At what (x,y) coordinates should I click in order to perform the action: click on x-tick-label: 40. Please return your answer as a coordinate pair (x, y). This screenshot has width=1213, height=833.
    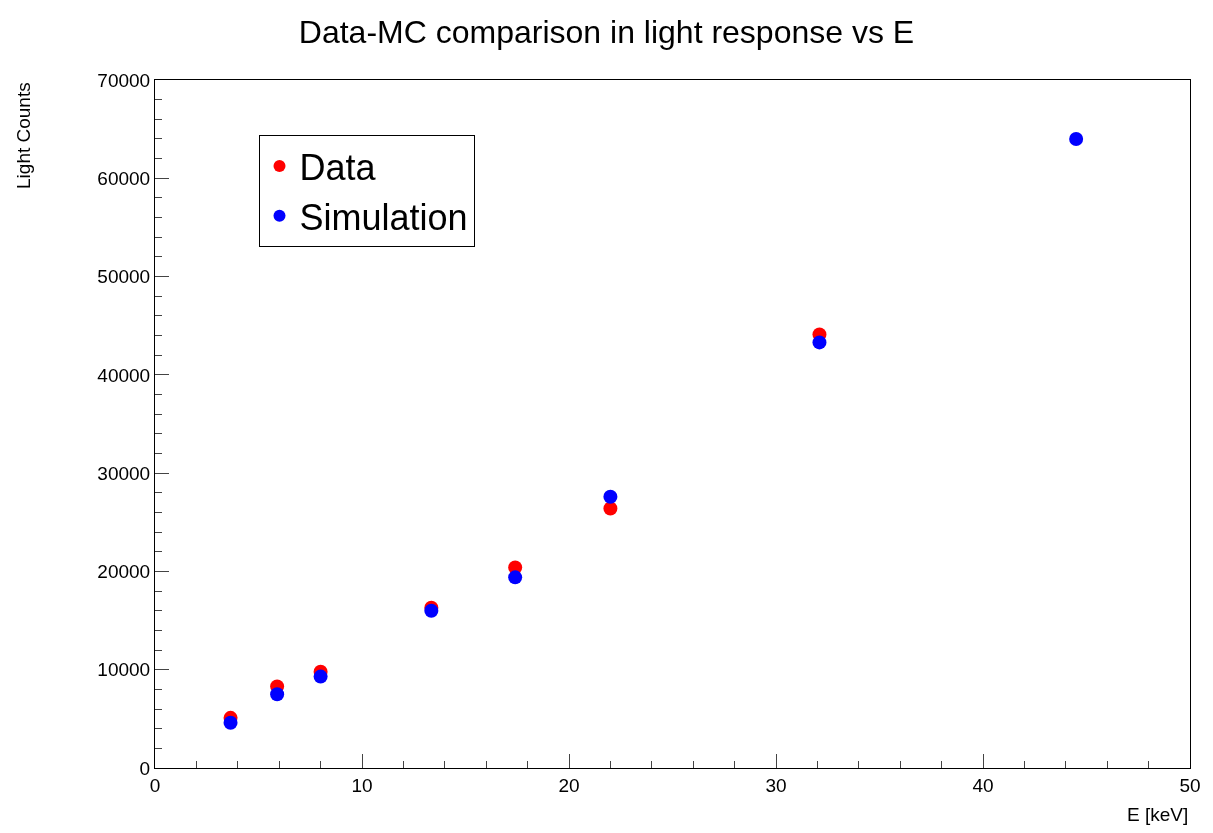
    Looking at the image, I should click on (983, 785).